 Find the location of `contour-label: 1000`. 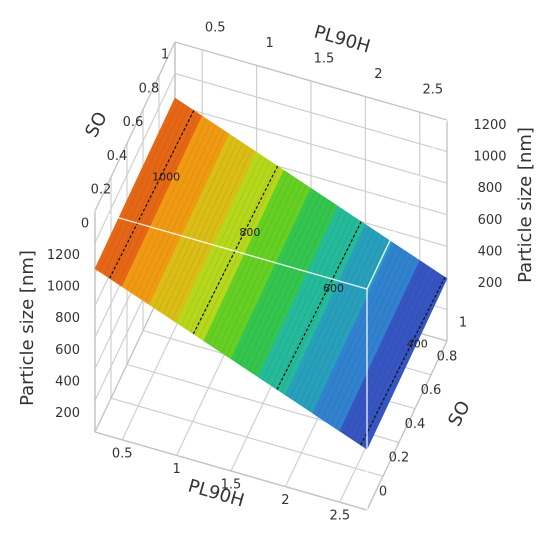

contour-label: 1000 is located at coordinates (166, 177).